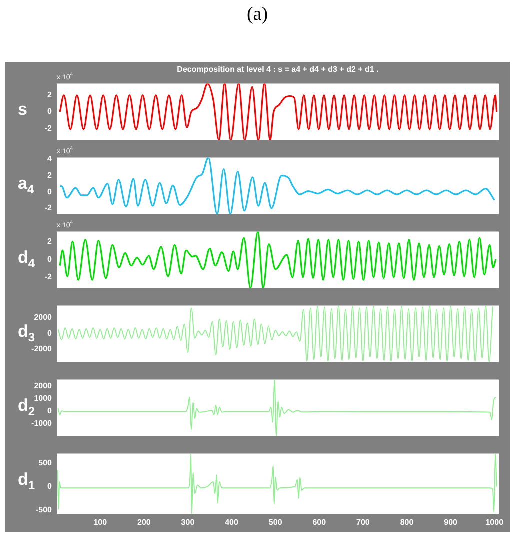 The image size is (515, 534). What do you see at coordinates (44, 509) in the screenshot?
I see `y-tick-label: -500` at bounding box center [44, 509].